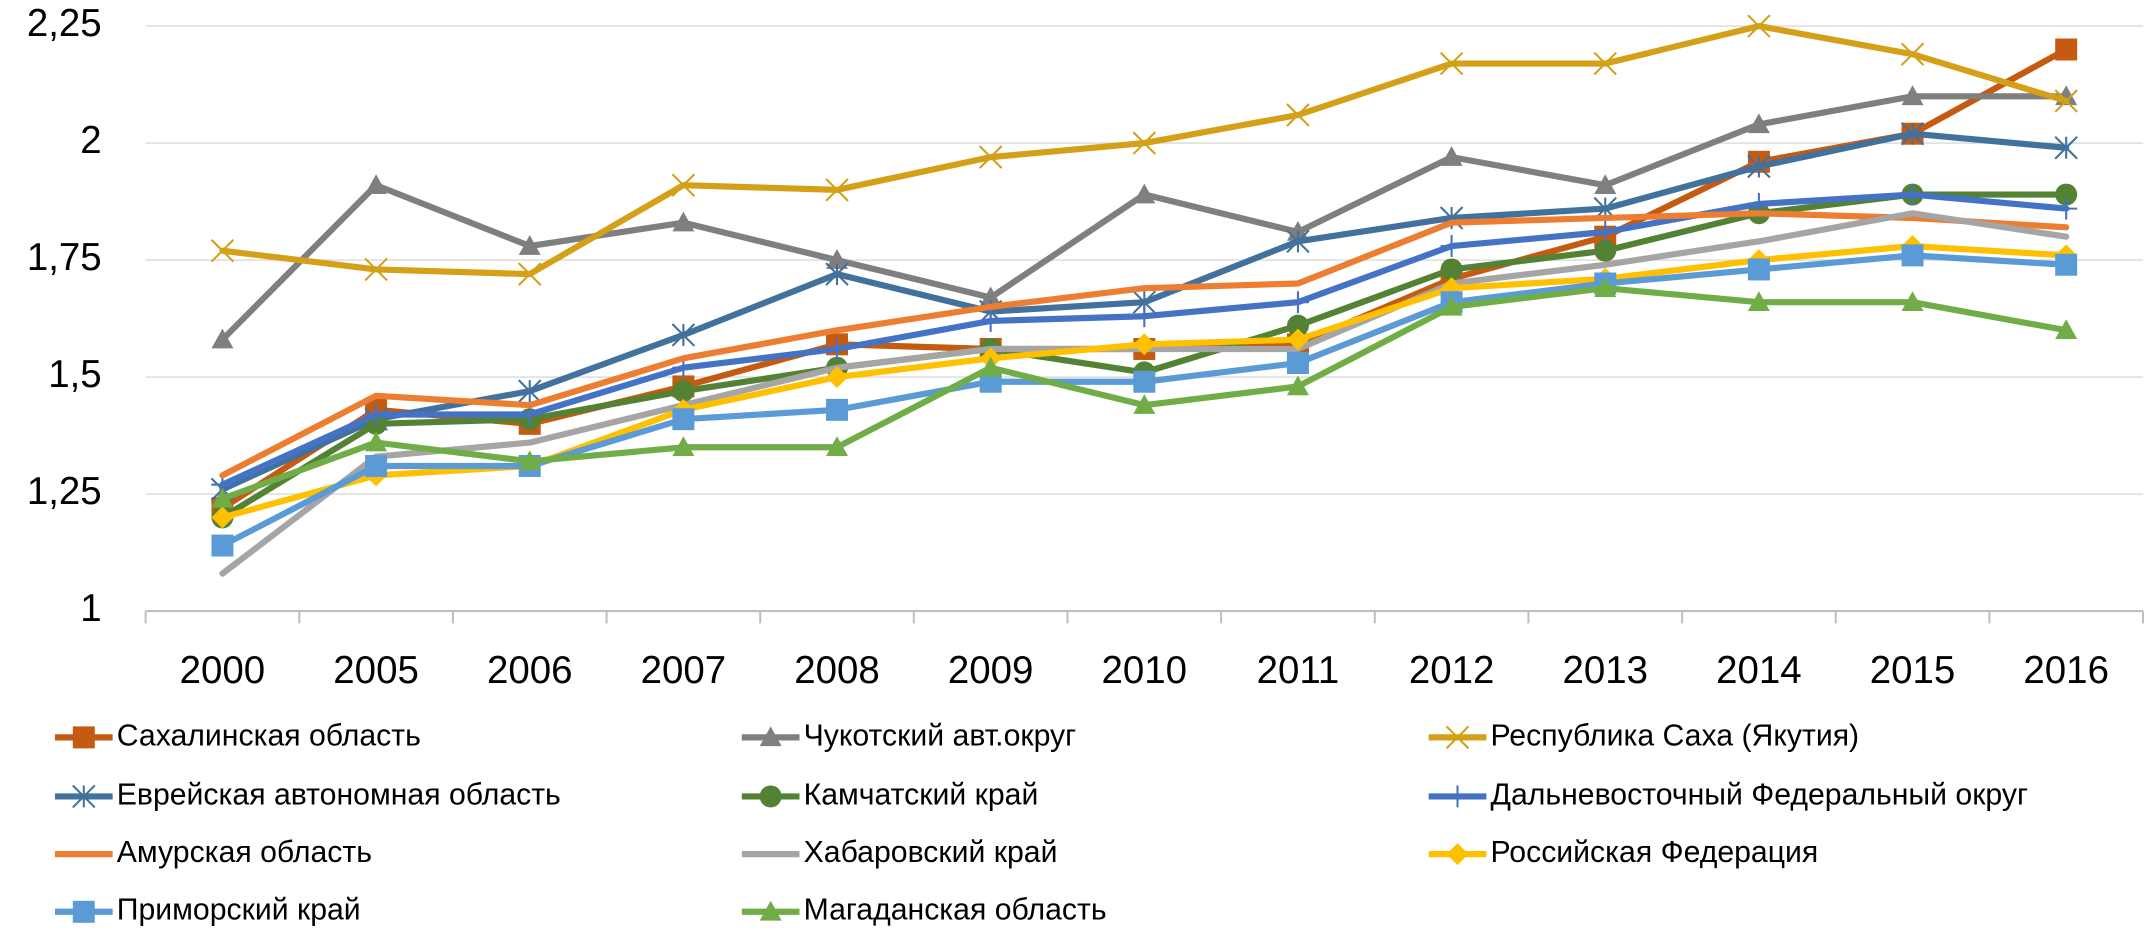 This screenshot has height=931, width=2154. Describe the element at coordinates (1643, 735) in the screenshot. I see `legend-item: Республика Саха (Якутия)` at that location.